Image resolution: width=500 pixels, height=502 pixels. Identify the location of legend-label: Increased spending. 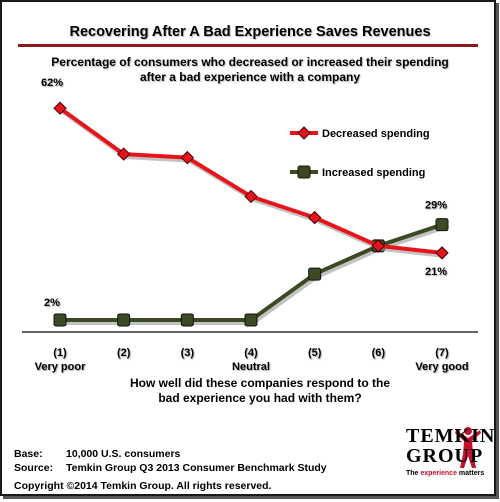
(373, 173).